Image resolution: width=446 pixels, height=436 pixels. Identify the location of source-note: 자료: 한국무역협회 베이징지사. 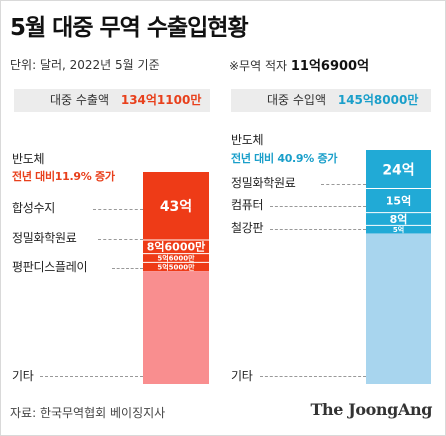
(88, 413).